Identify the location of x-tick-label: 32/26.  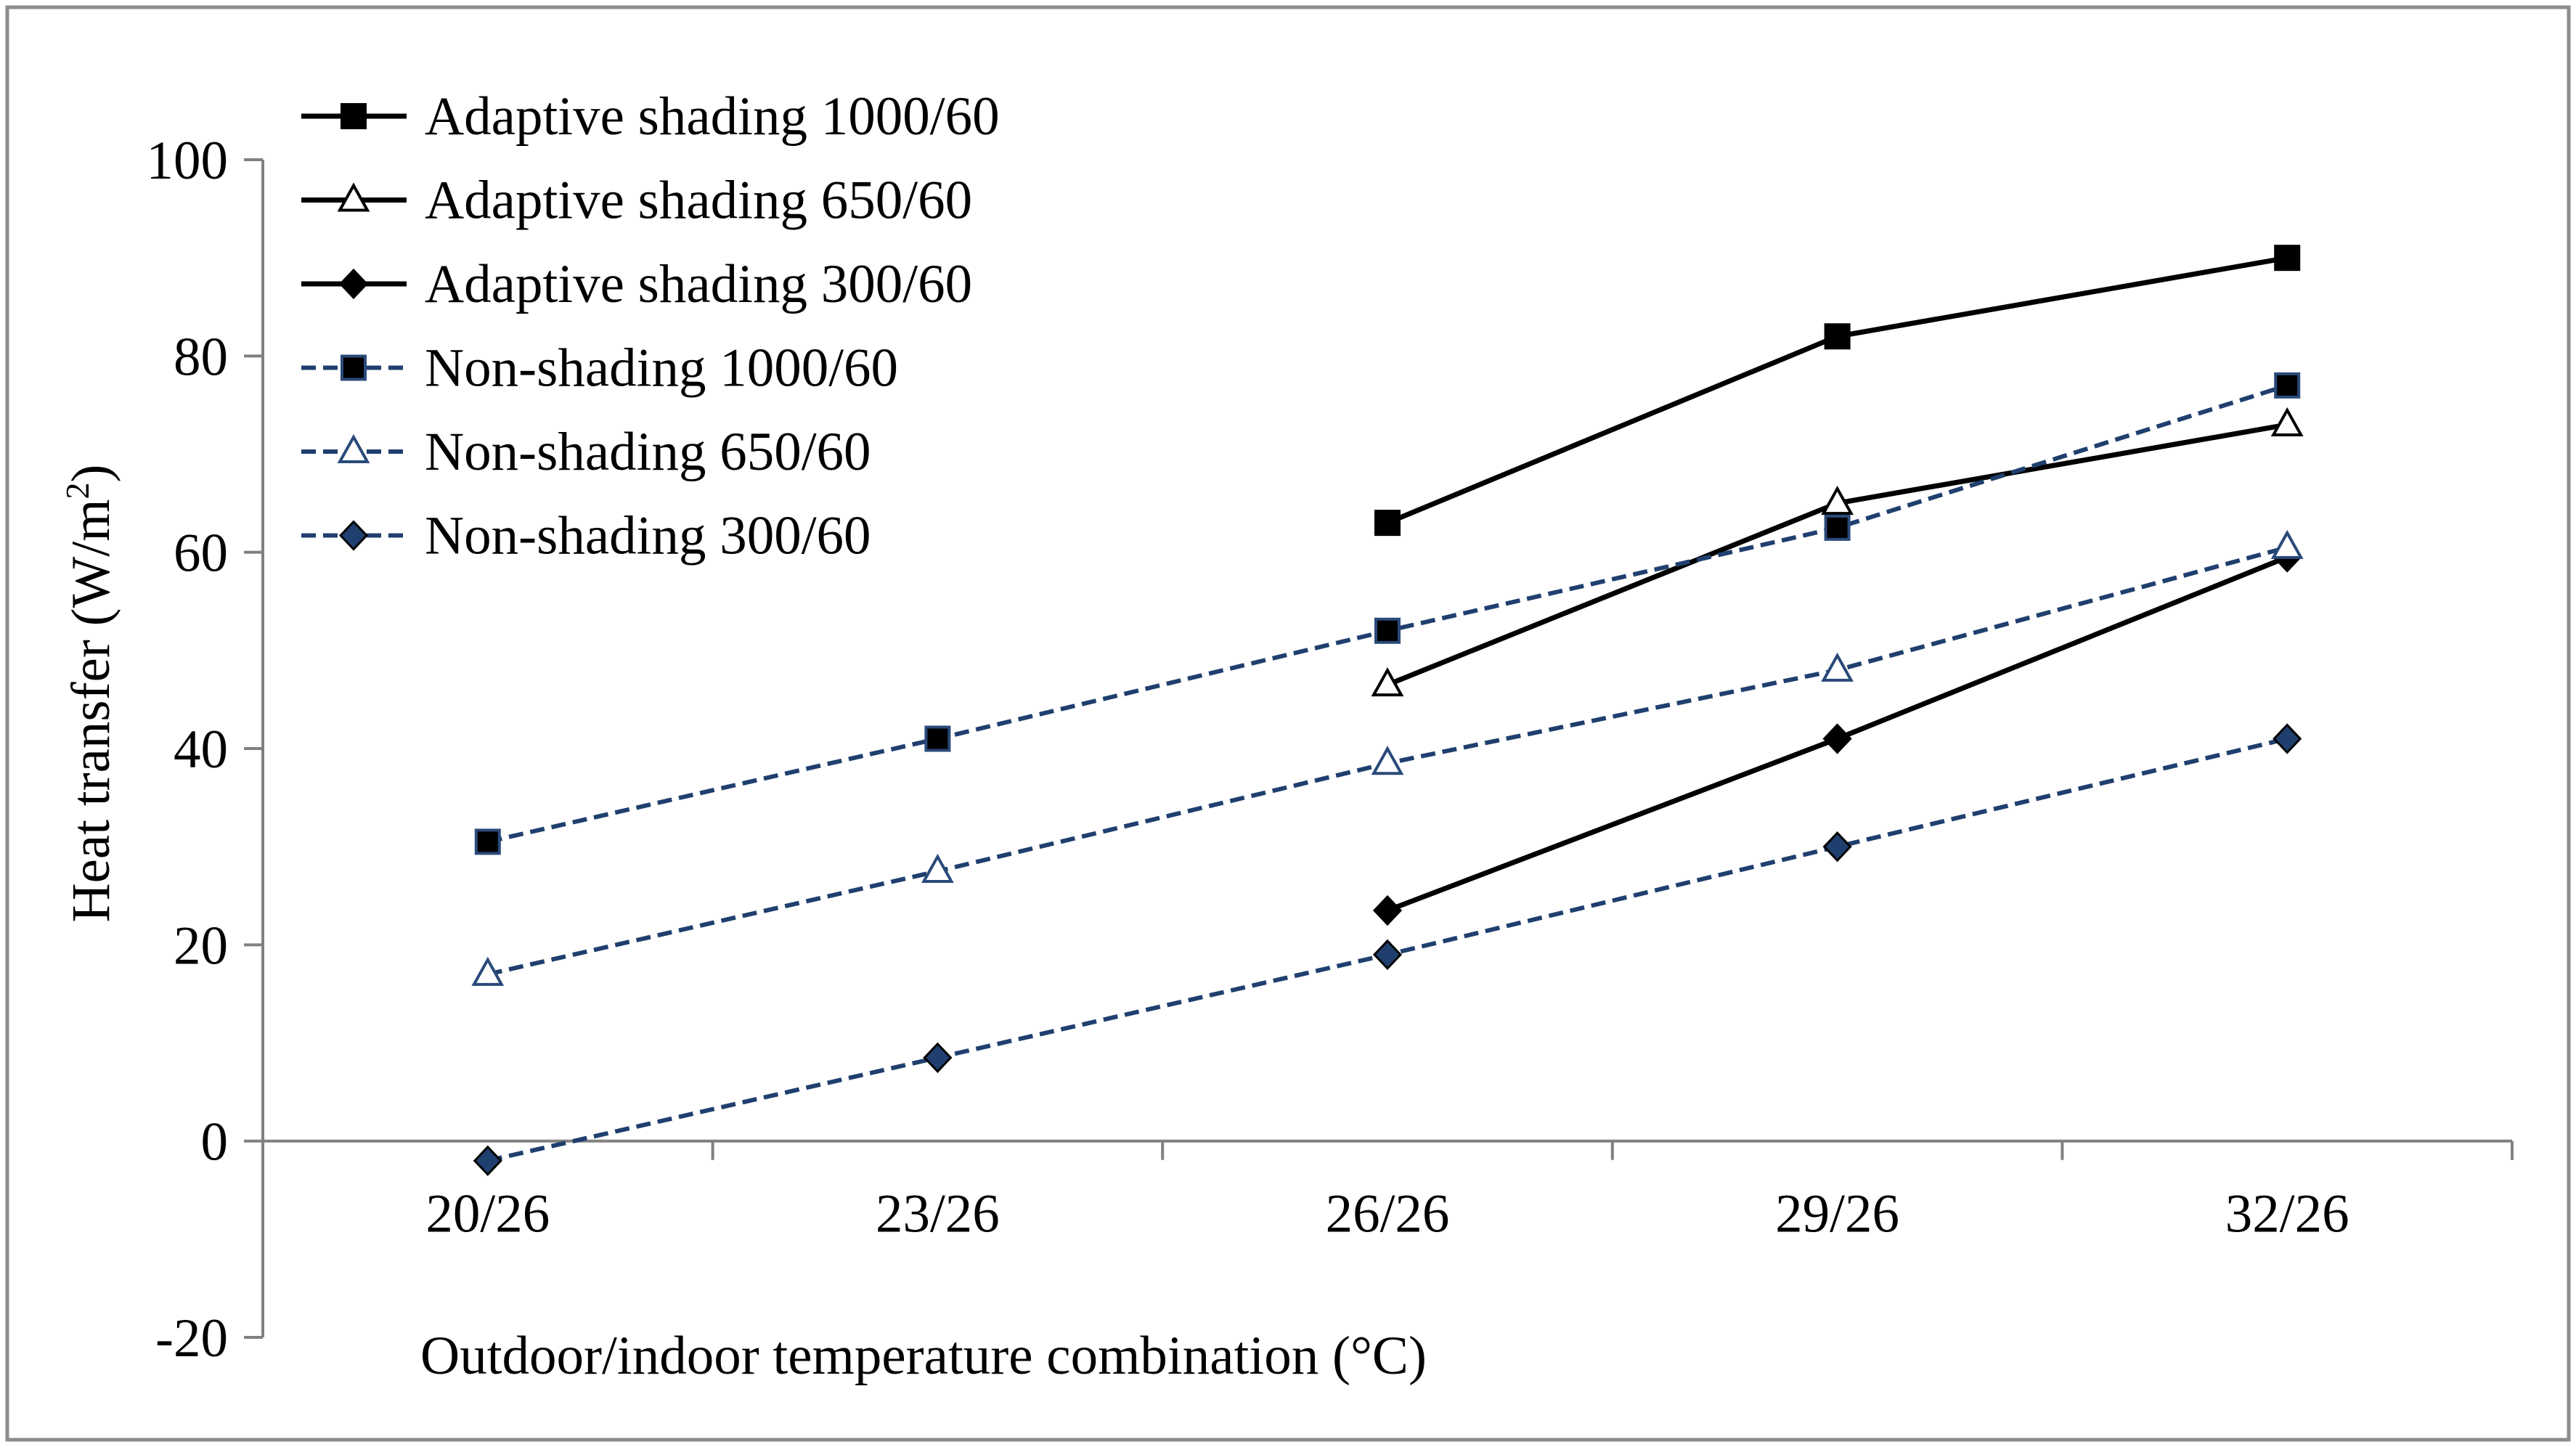
(2287, 1214).